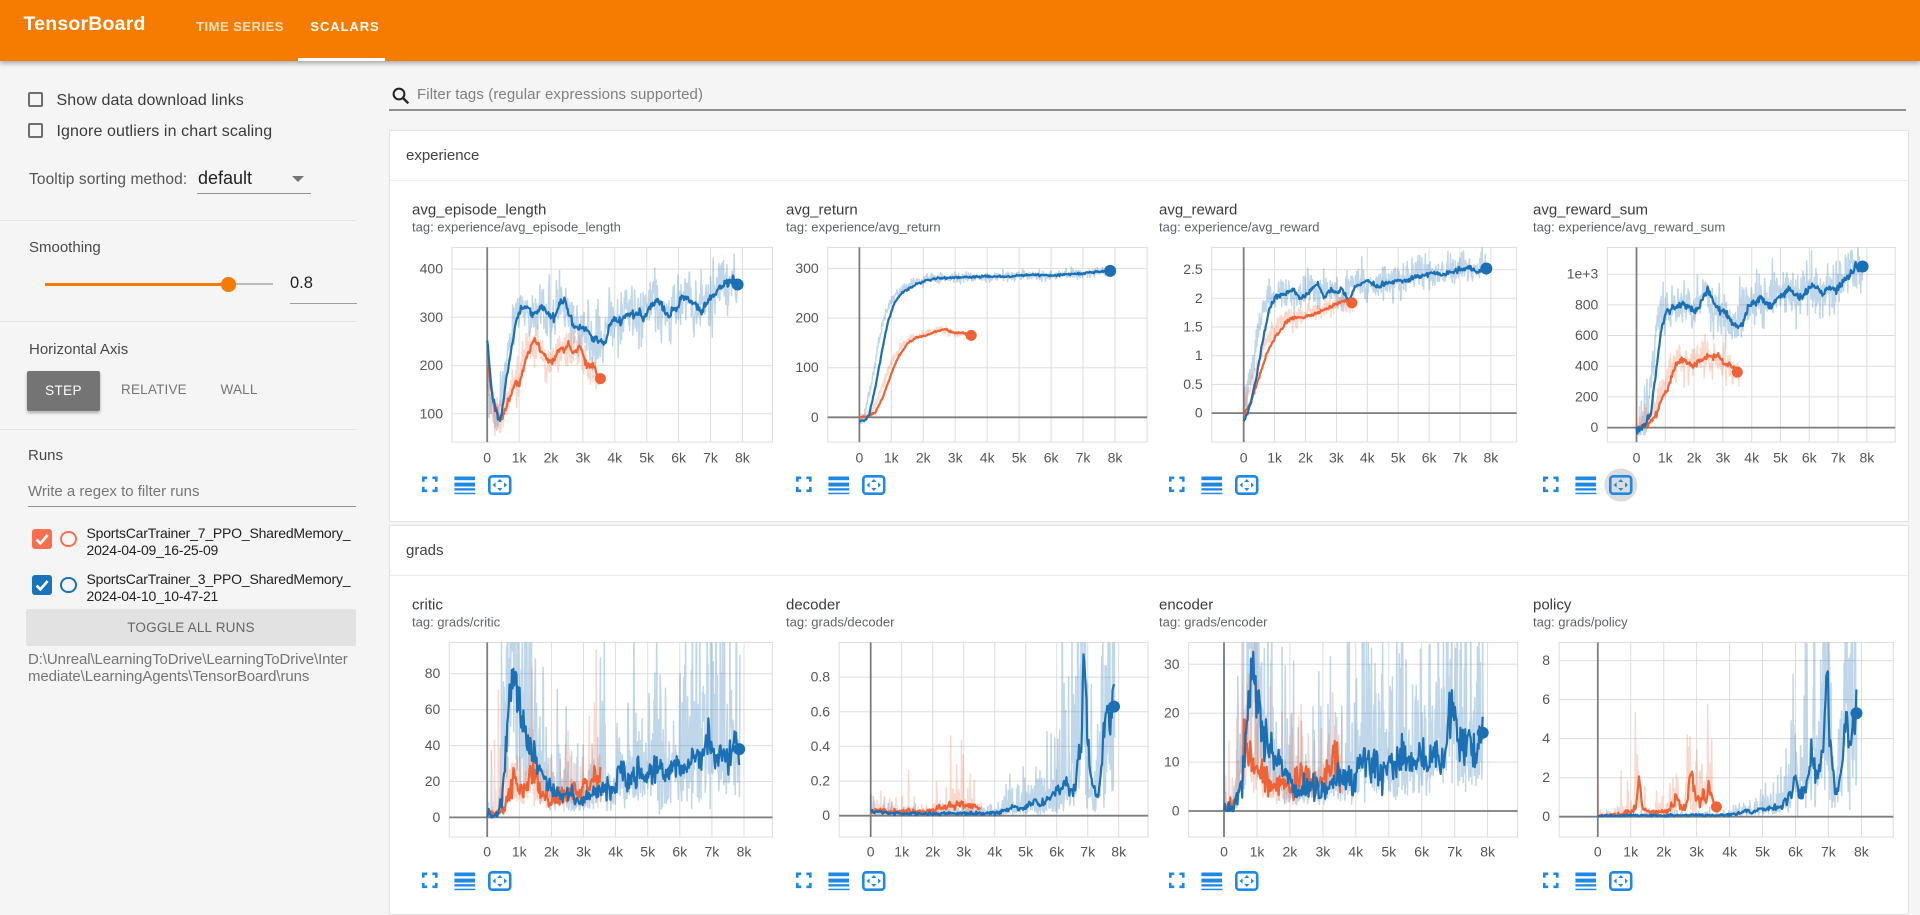 This screenshot has height=915, width=1920. I want to click on svg-text: critic, so click(427, 605).